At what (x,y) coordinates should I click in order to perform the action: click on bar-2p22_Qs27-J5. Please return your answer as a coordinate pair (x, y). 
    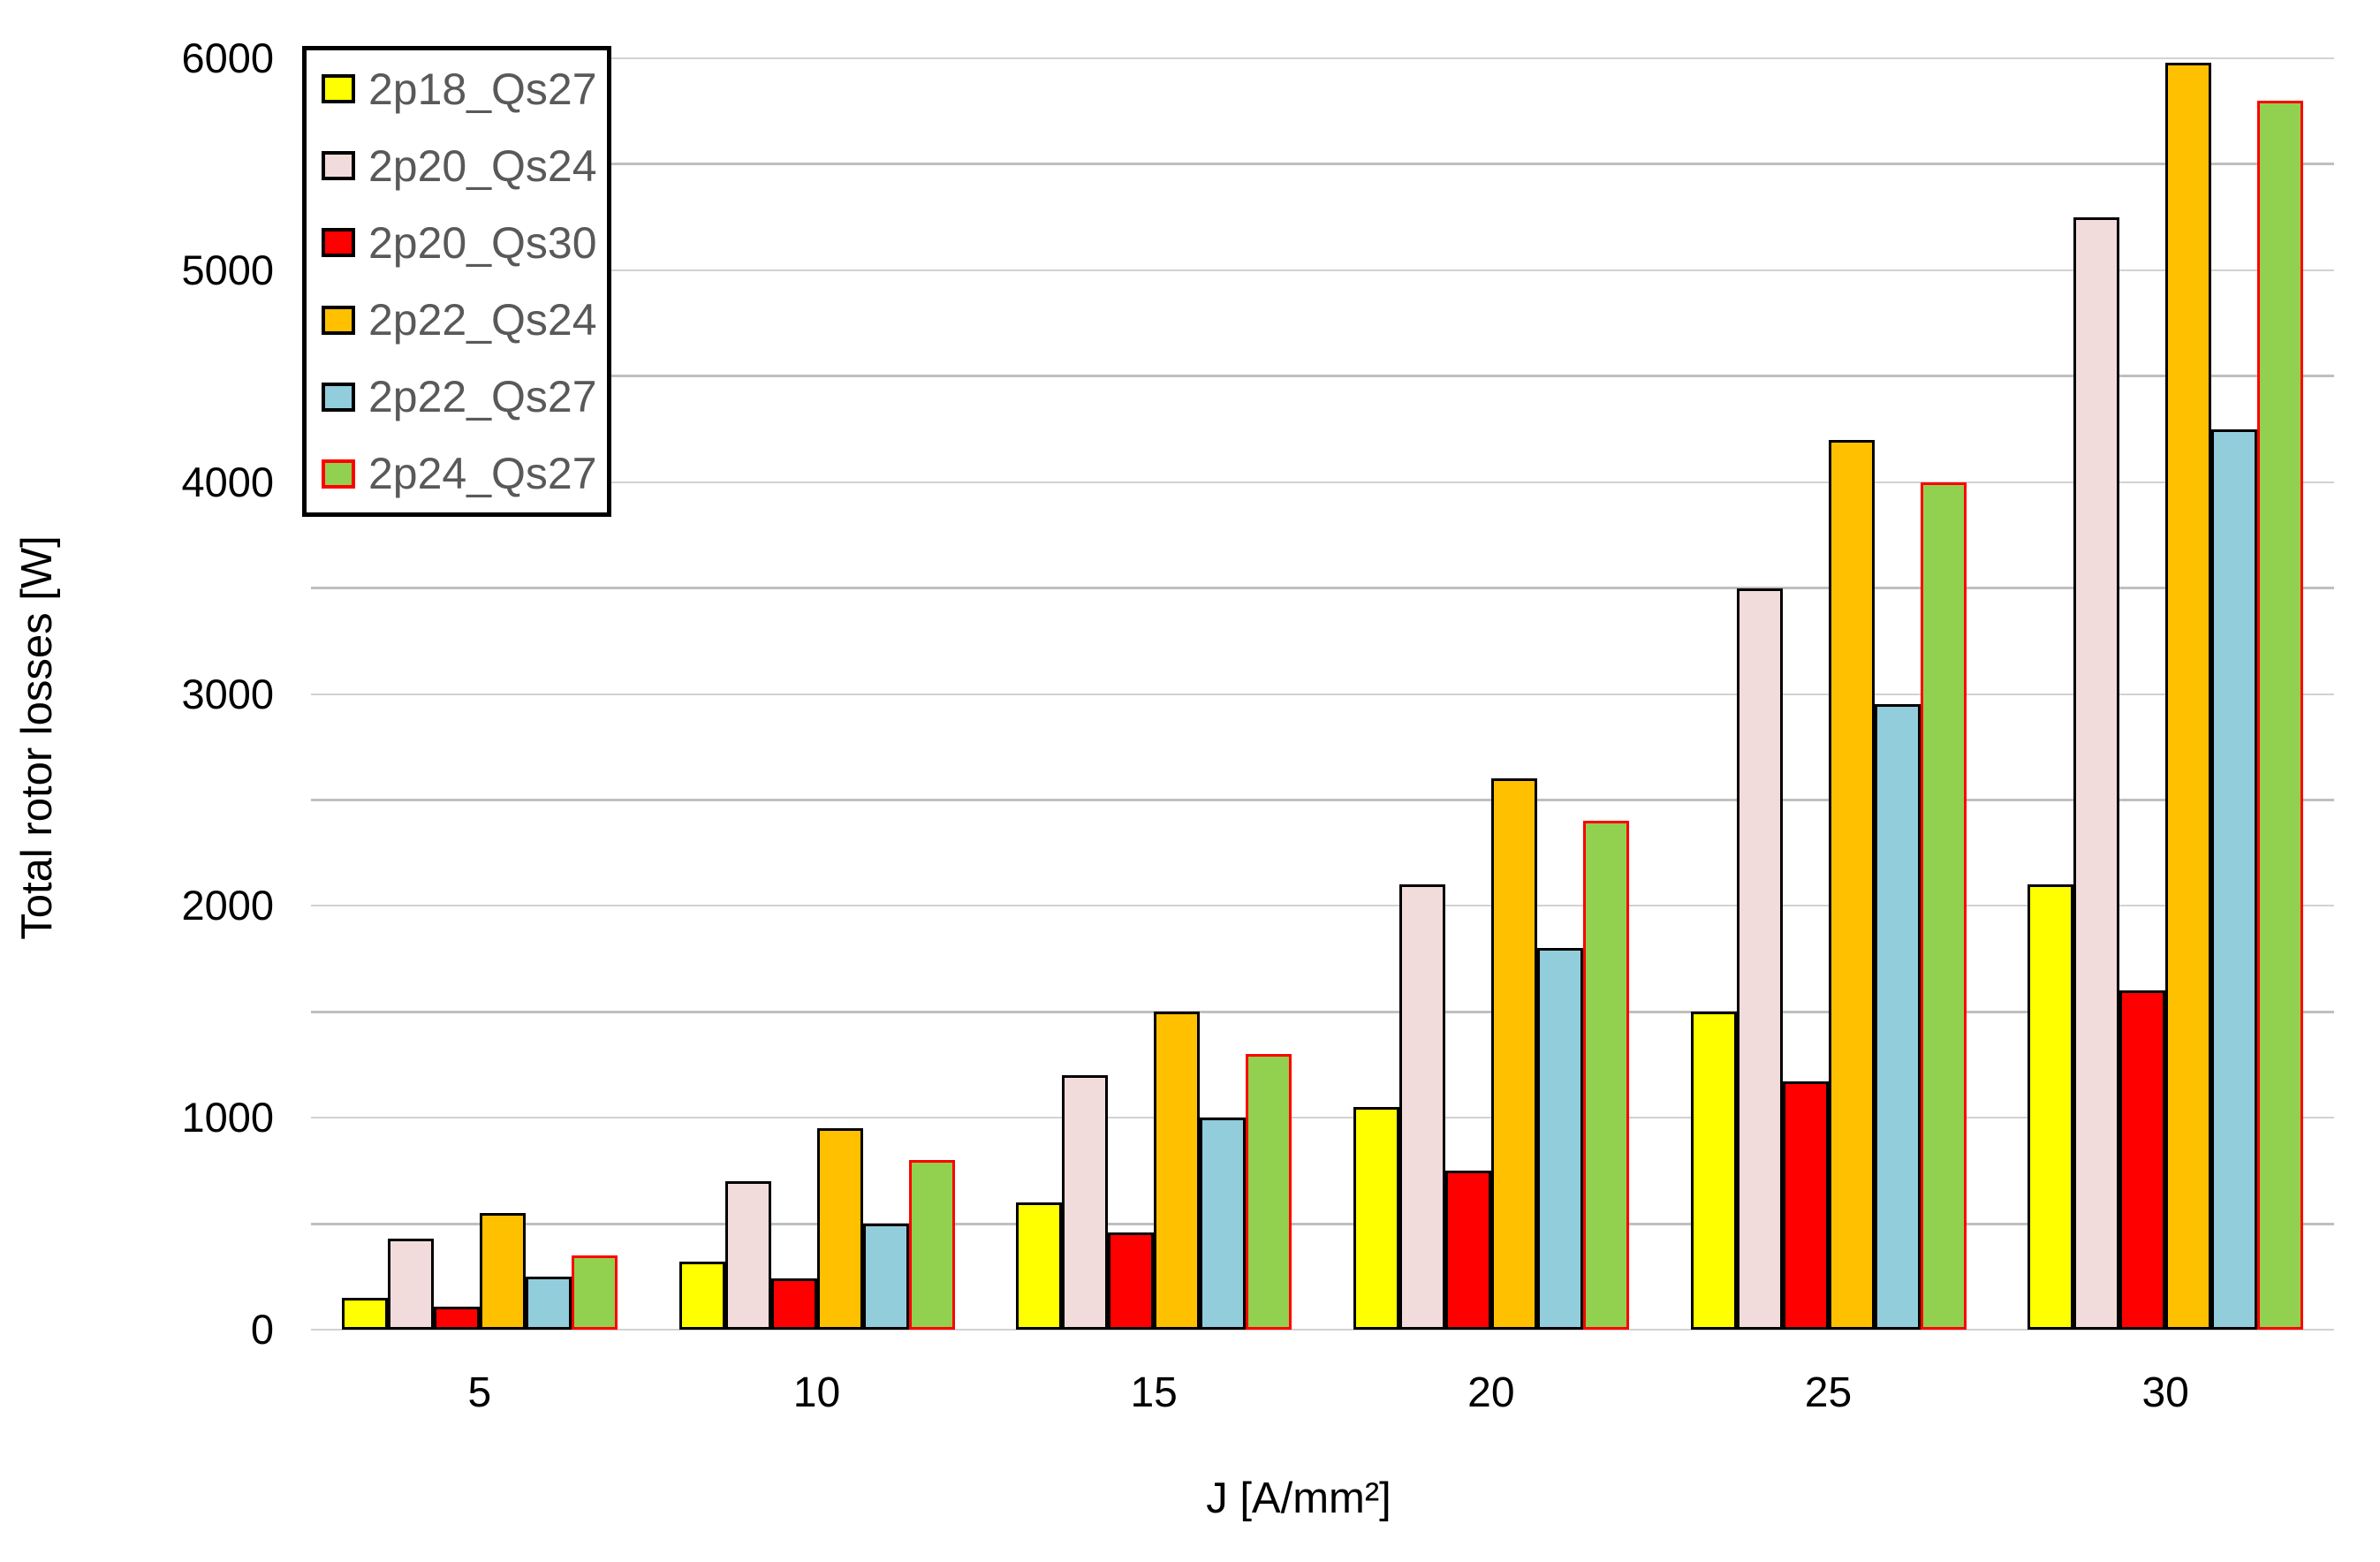
    Looking at the image, I should click on (548, 1303).